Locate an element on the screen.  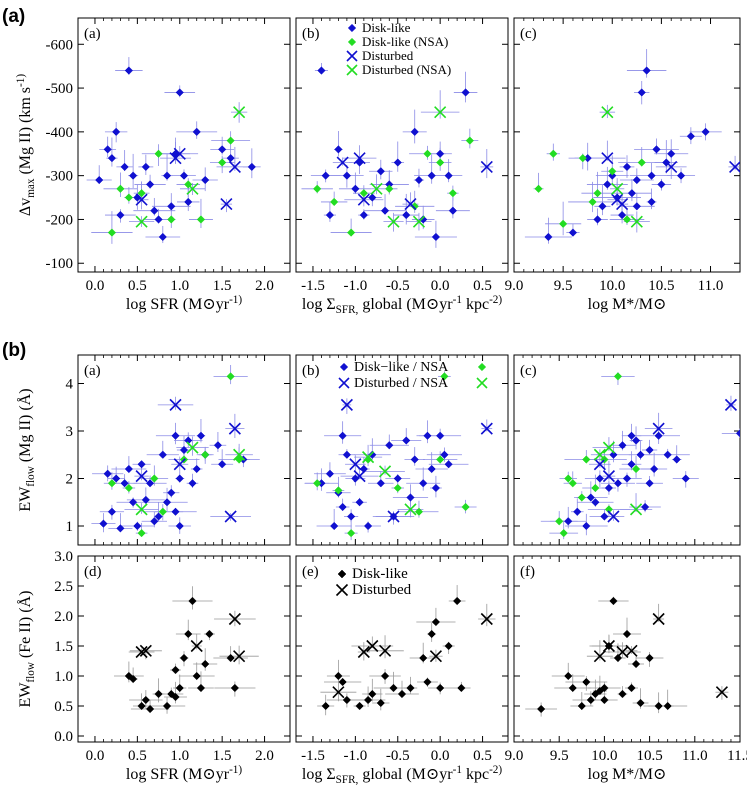
figure-label-a: (a) is located at coordinates (13, 16).